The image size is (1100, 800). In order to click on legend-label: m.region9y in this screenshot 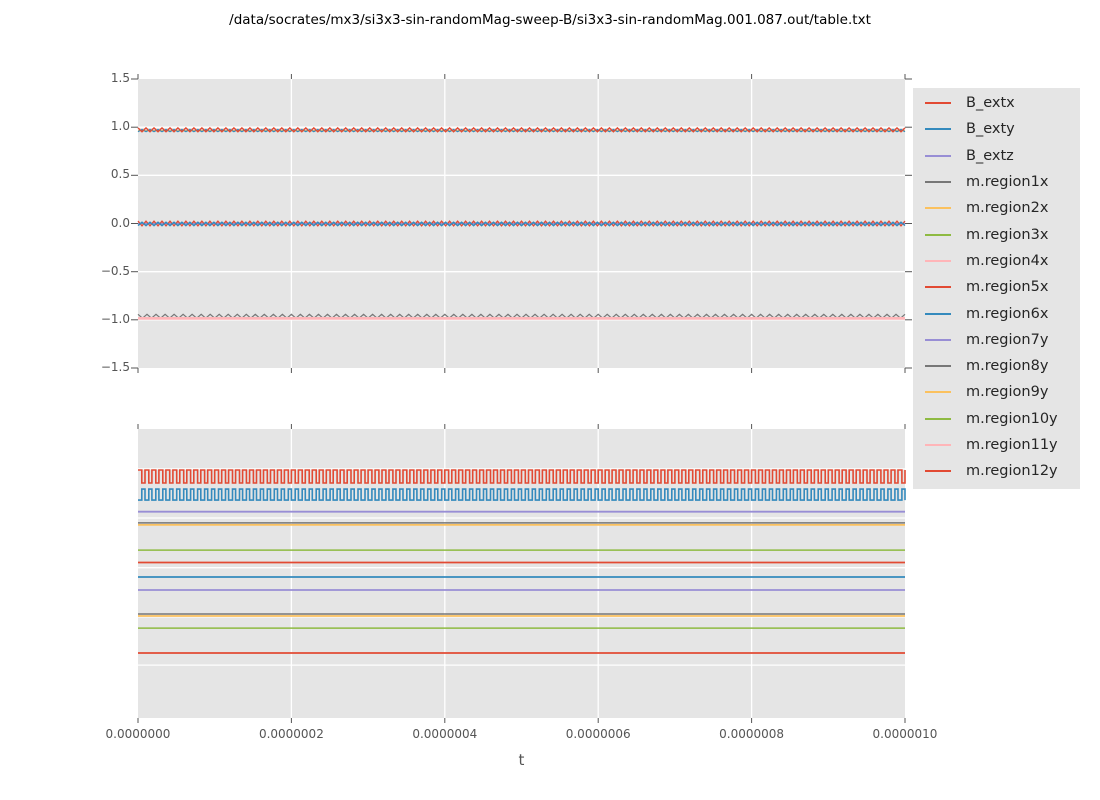, I will do `click(1007, 392)`.